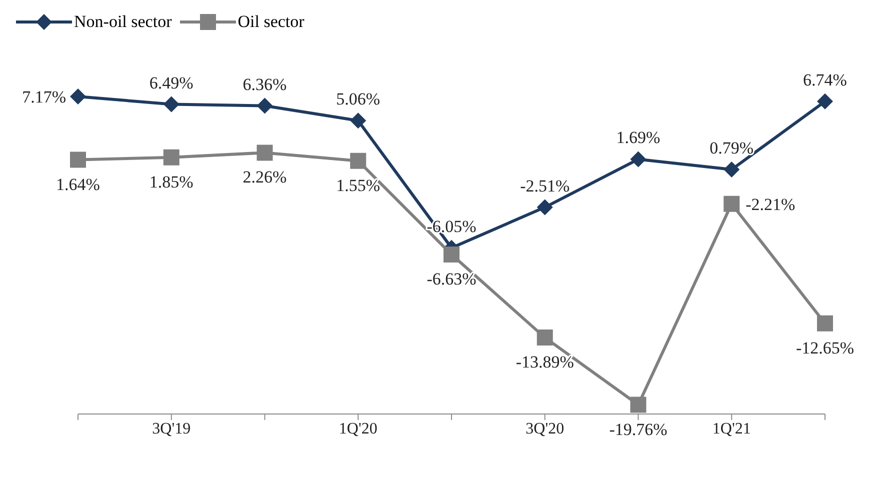 The image size is (873, 486). Describe the element at coordinates (358, 185) in the screenshot. I see `data-label: 1.55%` at that location.